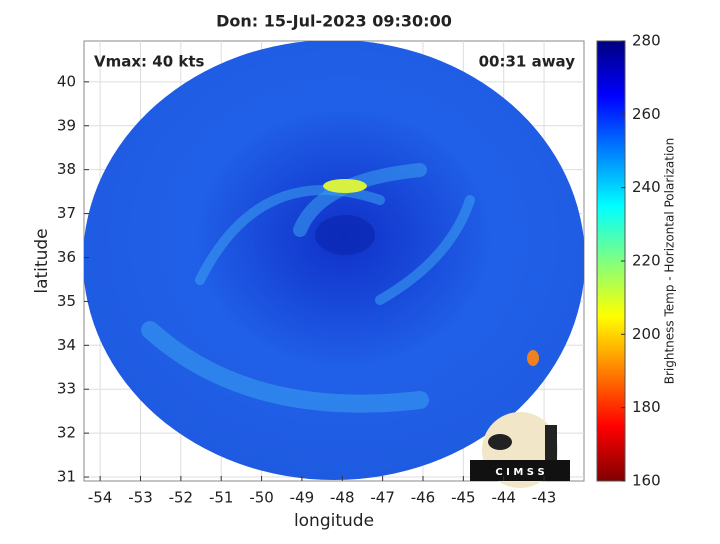 This screenshot has height=544, width=720. I want to click on colorbar-tick-label: 200, so click(646, 334).